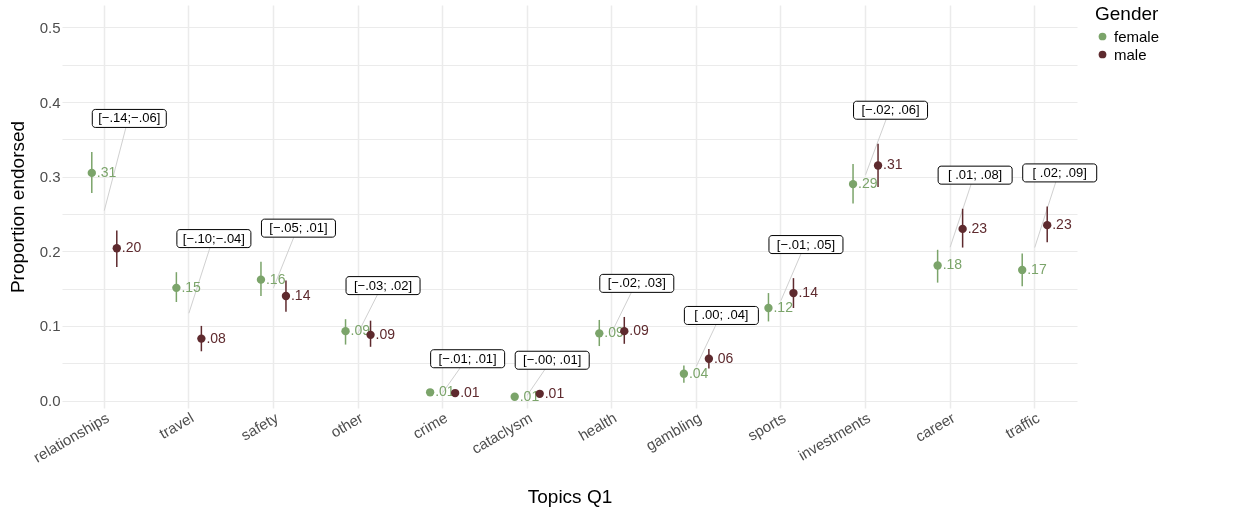  What do you see at coordinates (298, 228) in the screenshot?
I see `annotation: [−.05; .01]` at bounding box center [298, 228].